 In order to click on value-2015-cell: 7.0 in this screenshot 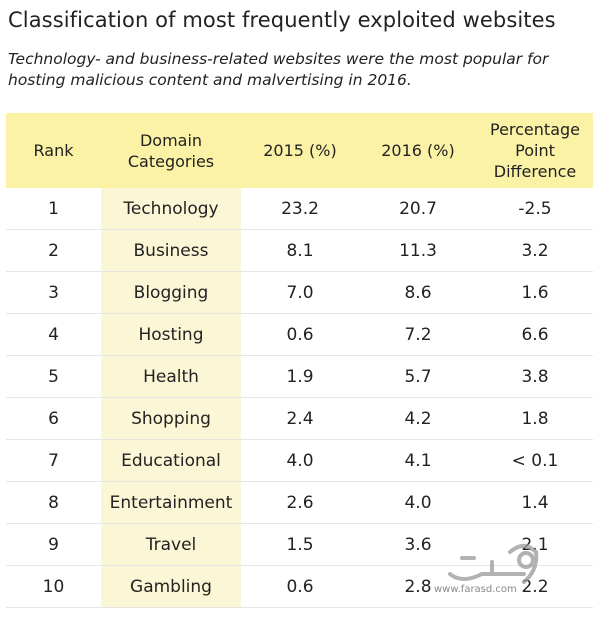, I will do `click(300, 292)`.